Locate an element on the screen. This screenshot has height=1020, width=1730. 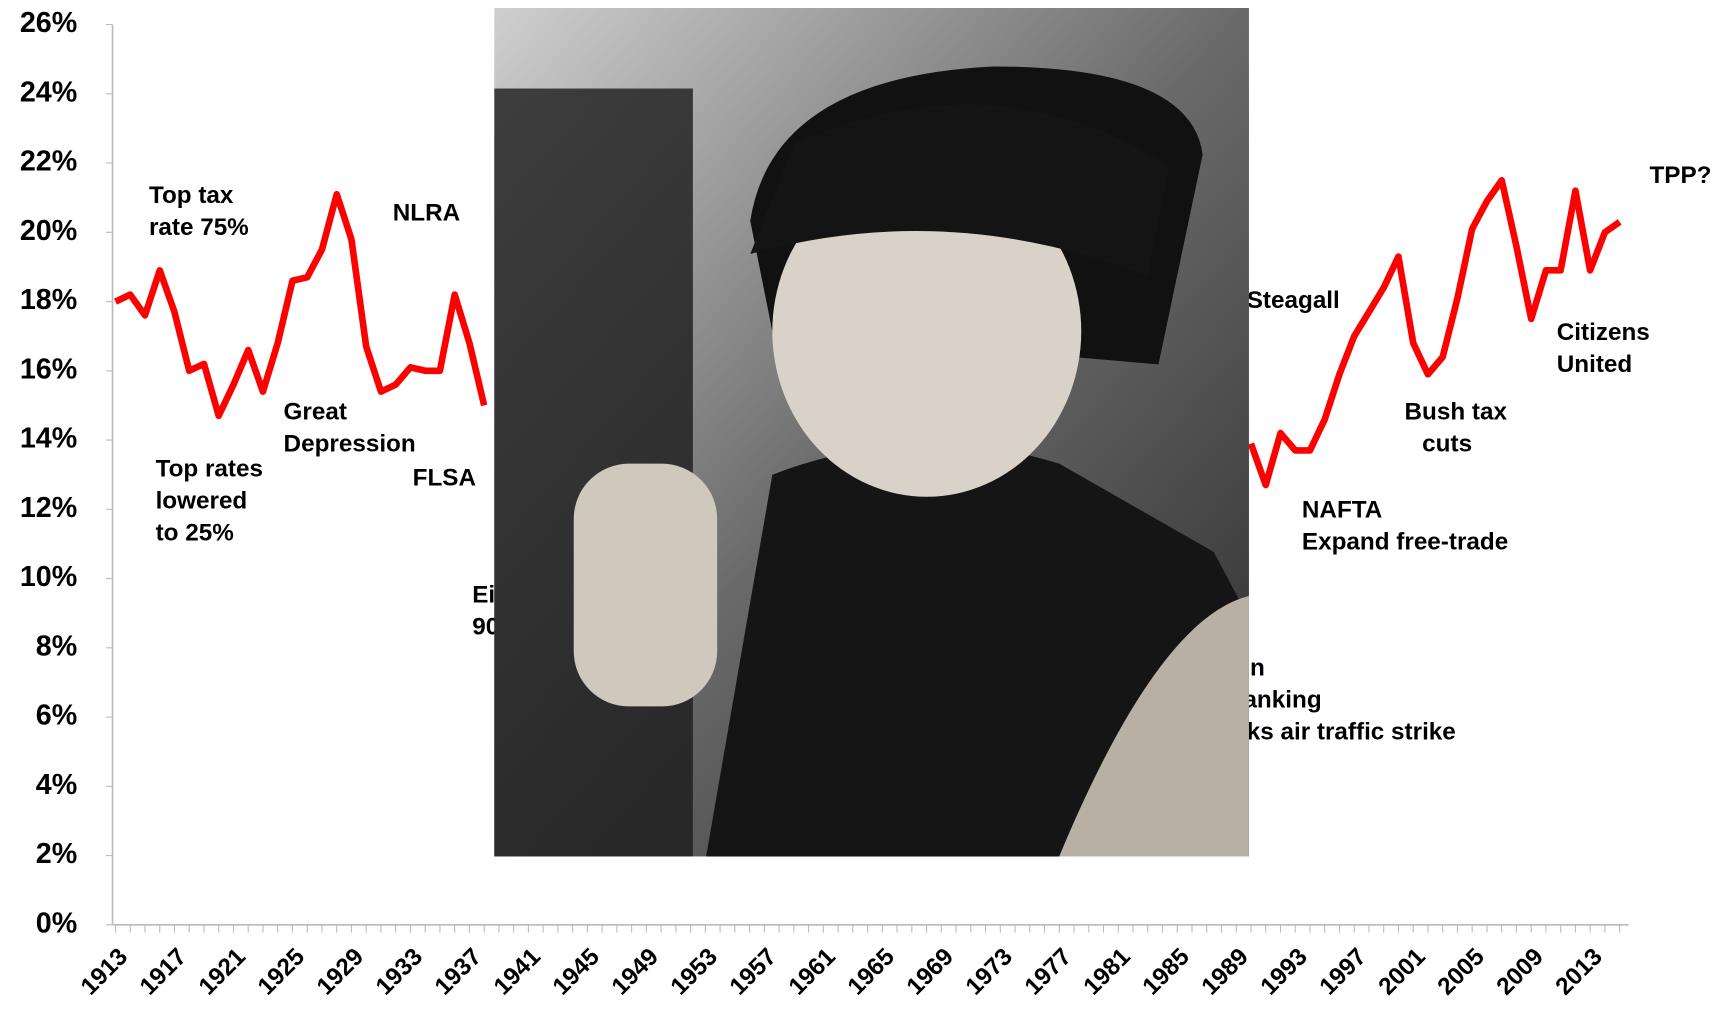
annotation: Ei is located at coordinates (483, 594).